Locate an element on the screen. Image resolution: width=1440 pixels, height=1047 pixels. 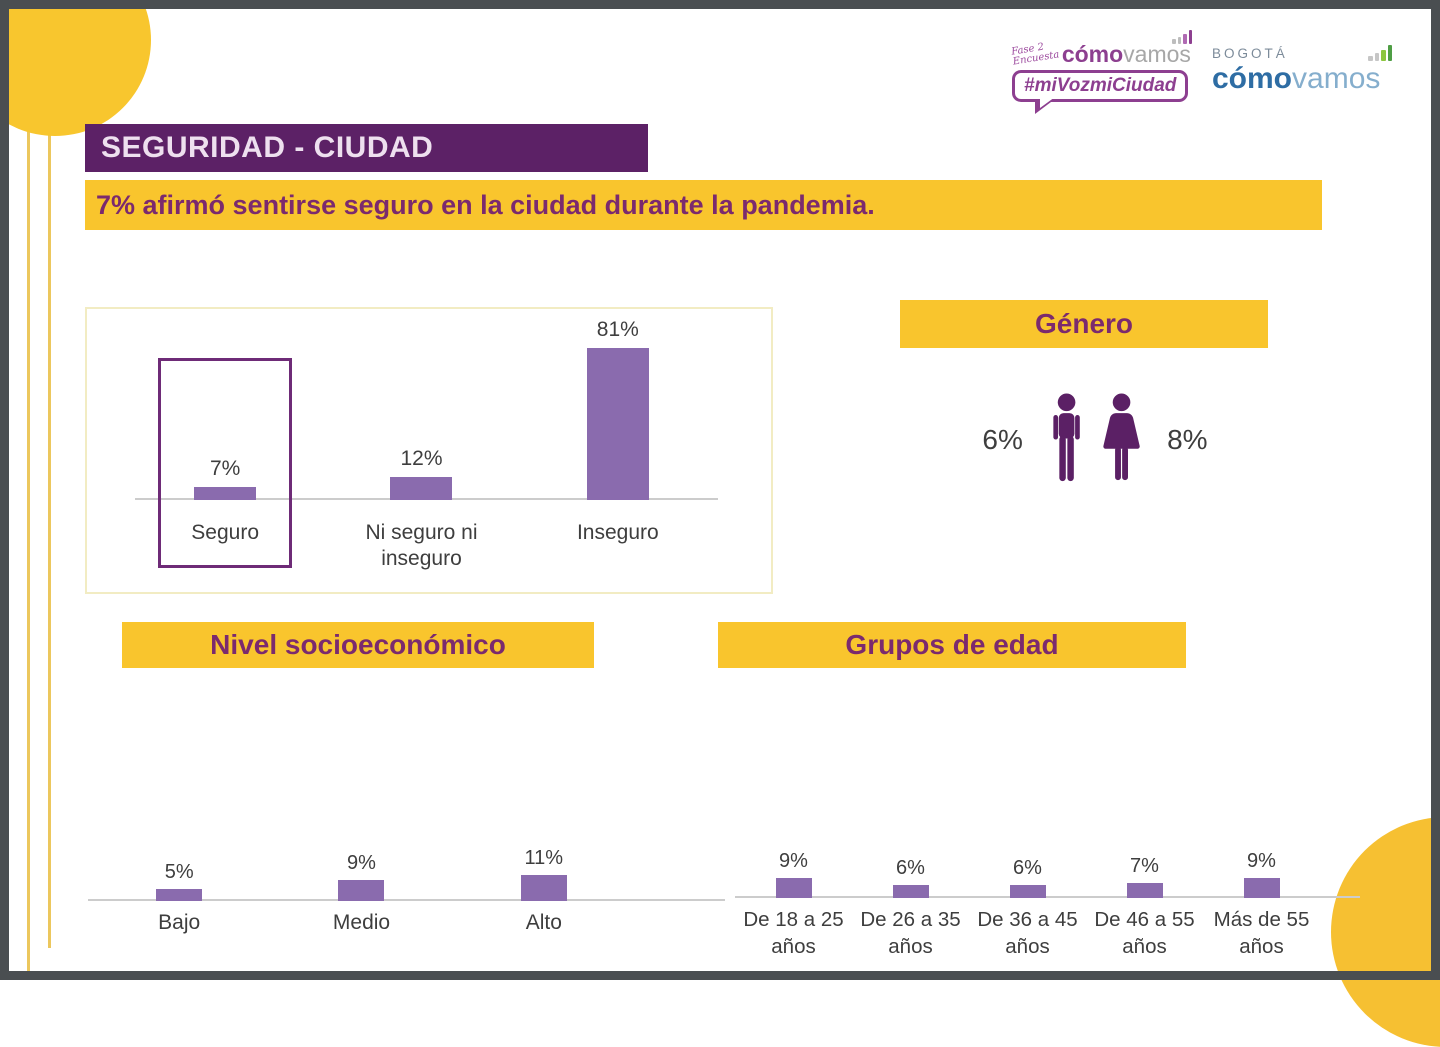
category-label: De 18 a 25 años is located at coordinates (793, 933).